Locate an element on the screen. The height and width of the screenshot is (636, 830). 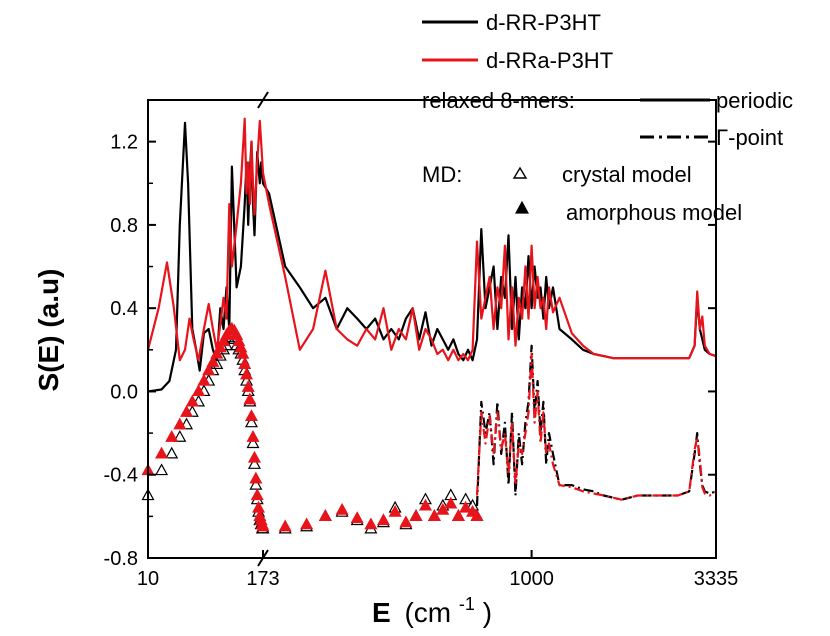
legend-entry-amorphous: amorphous model is located at coordinates (628, 212).